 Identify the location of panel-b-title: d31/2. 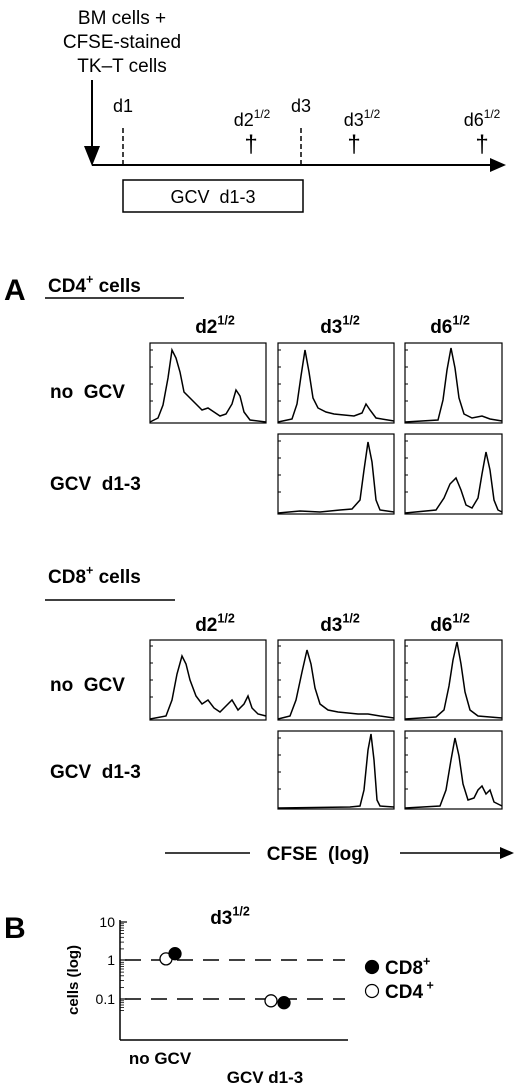
(230, 916).